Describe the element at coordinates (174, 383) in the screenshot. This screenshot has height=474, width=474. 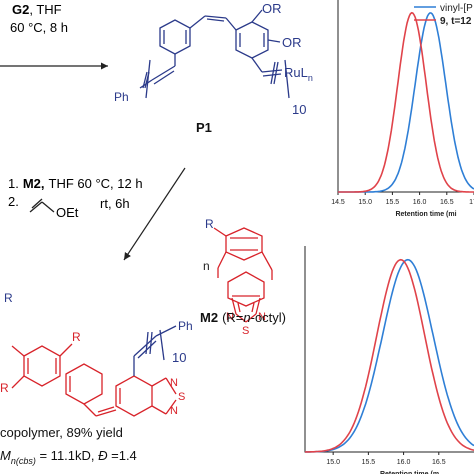
I see `product-n-atom: N` at that location.